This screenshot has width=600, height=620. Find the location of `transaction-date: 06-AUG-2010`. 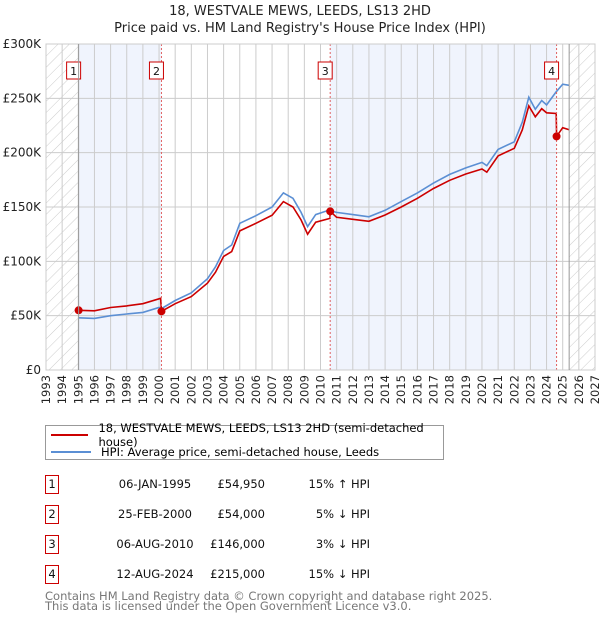

transaction-date: 06-AUG-2010 is located at coordinates (155, 544).